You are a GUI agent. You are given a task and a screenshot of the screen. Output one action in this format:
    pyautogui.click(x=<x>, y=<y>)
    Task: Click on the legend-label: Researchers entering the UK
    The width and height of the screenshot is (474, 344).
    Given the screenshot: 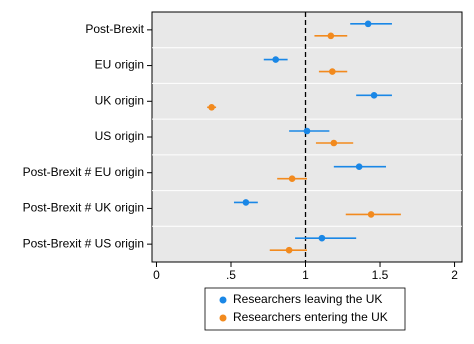 What is the action you would take?
    pyautogui.click(x=310, y=317)
    